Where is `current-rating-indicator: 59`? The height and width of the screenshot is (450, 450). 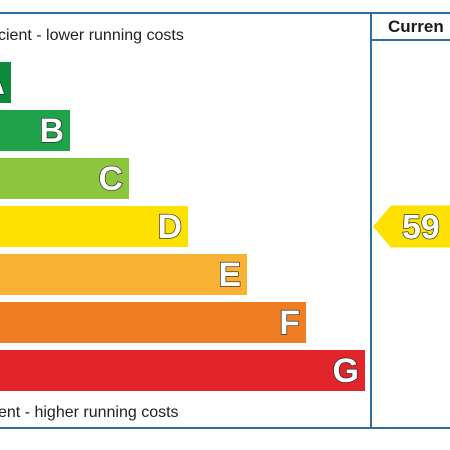 current-rating-indicator: 59 is located at coordinates (411, 226).